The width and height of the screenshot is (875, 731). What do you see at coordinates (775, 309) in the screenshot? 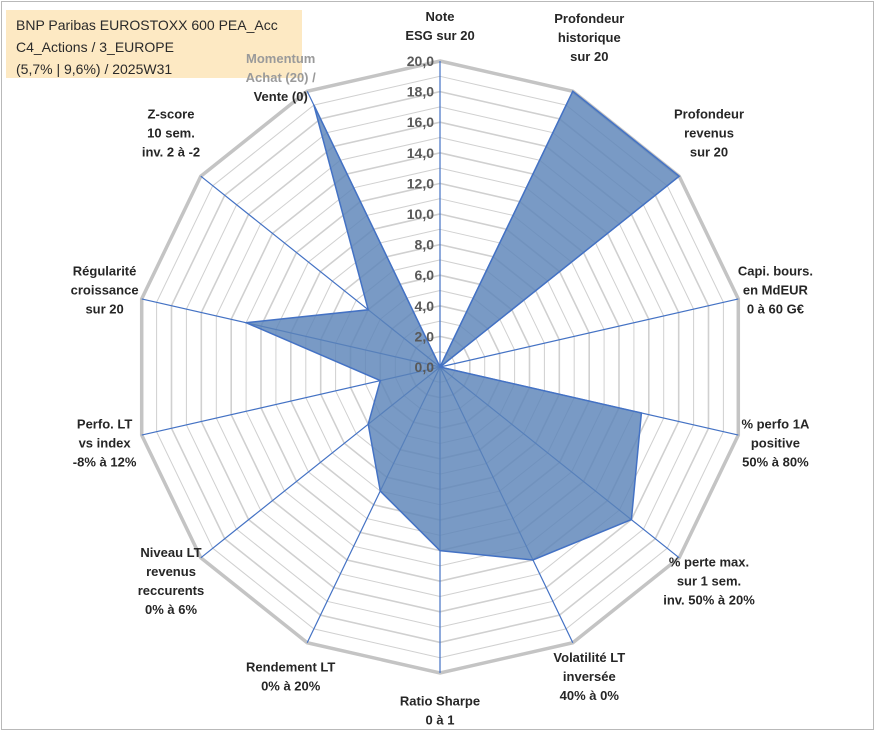
I see `axis-label-line: 0 à 60 G€` at bounding box center [775, 309].